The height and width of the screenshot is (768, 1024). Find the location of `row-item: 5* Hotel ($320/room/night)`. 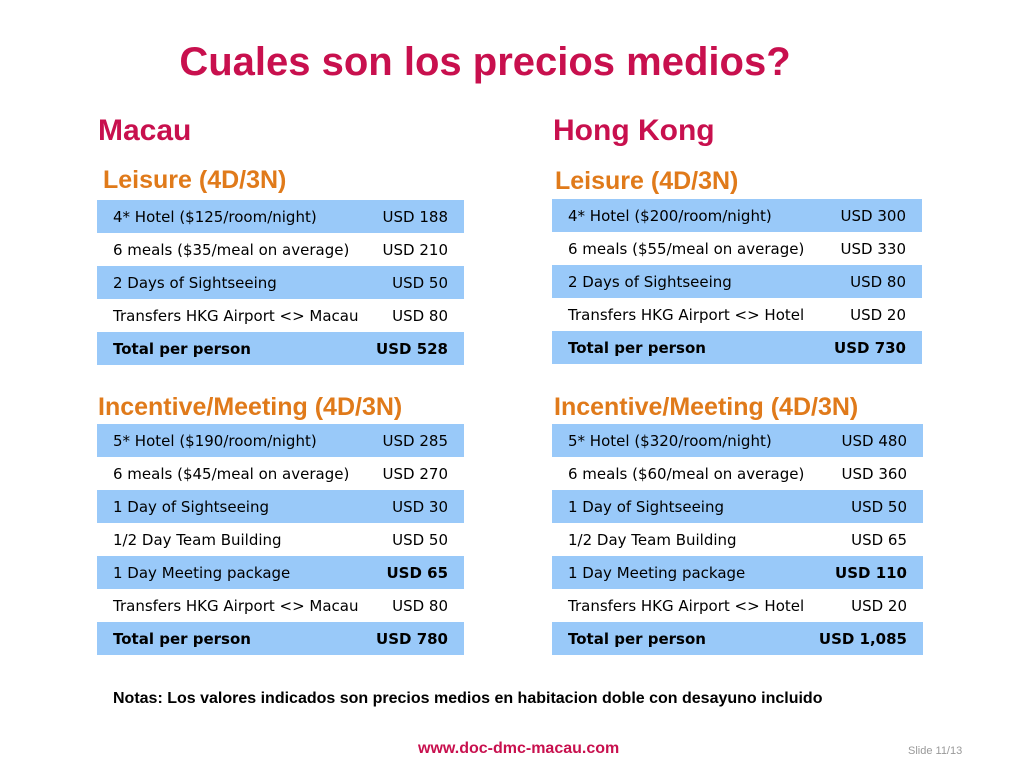

row-item: 5* Hotel ($320/room/night) is located at coordinates (670, 440).